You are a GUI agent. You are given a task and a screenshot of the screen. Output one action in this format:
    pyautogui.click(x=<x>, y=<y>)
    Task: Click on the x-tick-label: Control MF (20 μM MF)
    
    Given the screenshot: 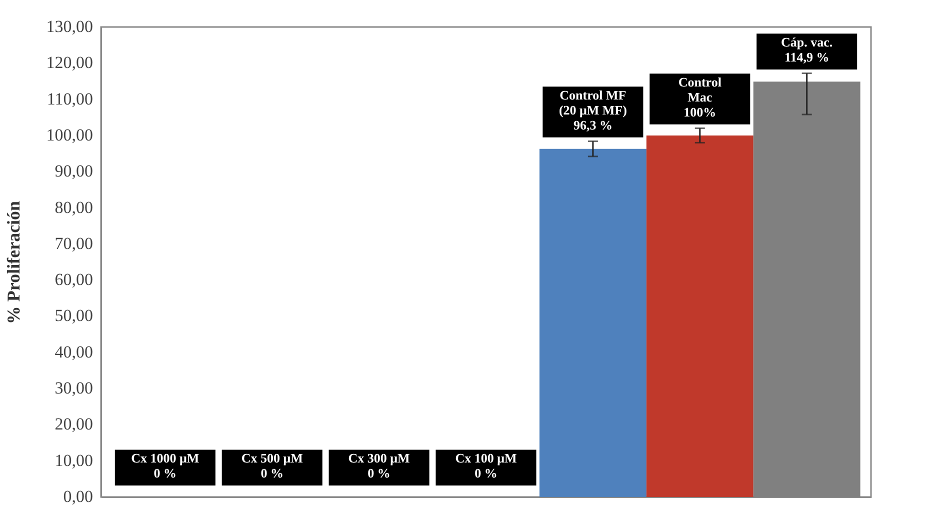 What is the action you would take?
    pyautogui.click(x=592, y=103)
    